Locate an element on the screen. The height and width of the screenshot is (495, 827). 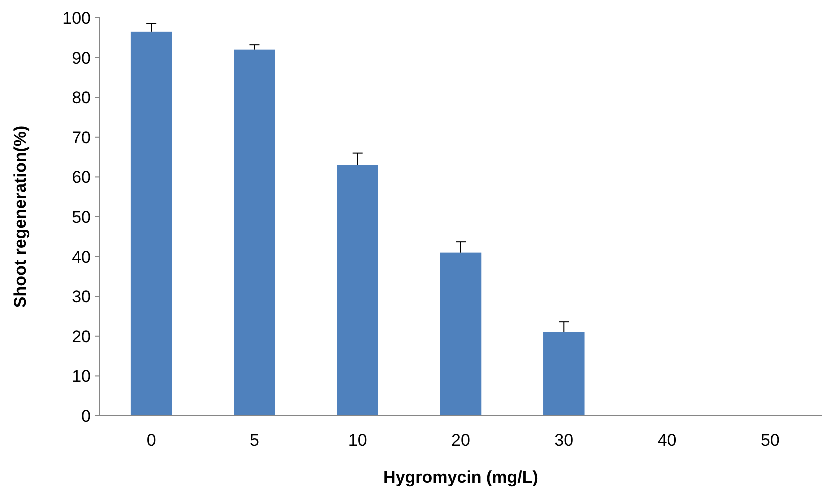
y-tick-label: 40 is located at coordinates (81, 257).